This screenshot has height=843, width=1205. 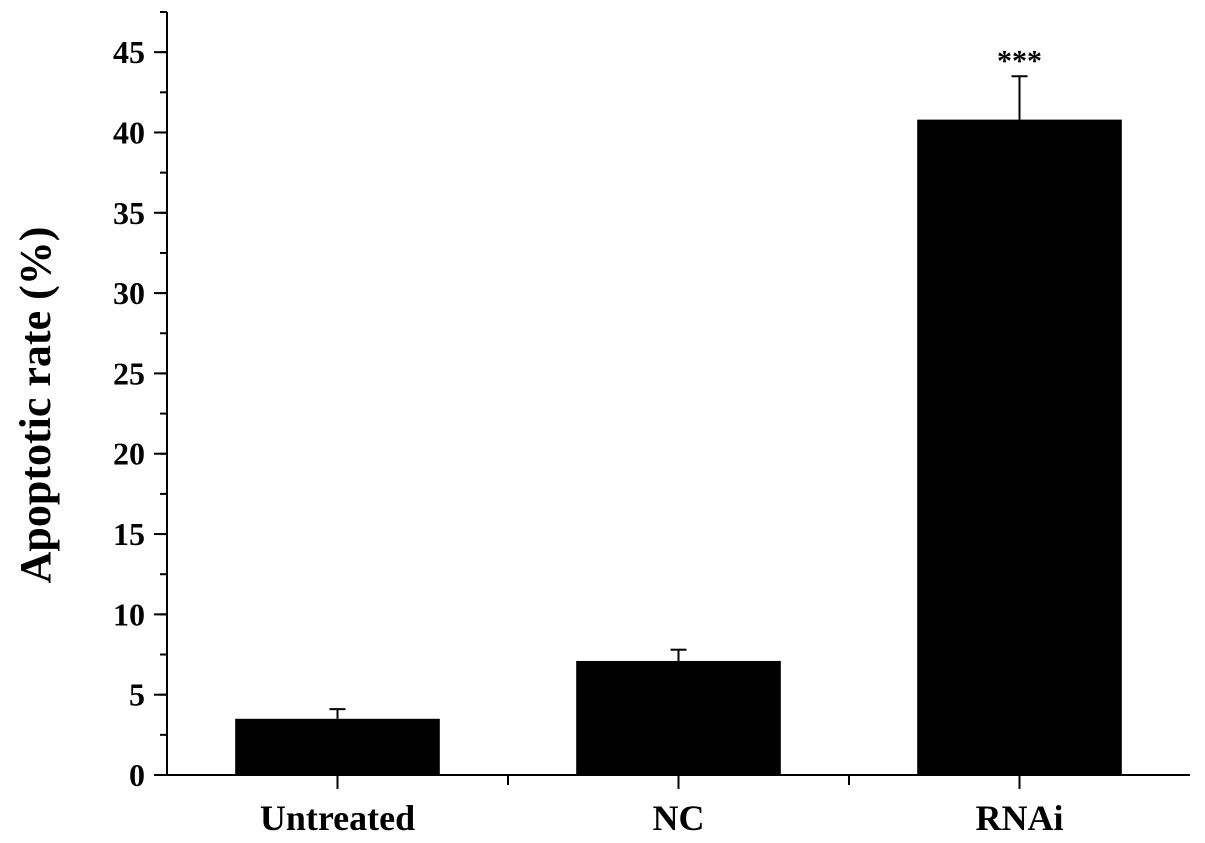 What do you see at coordinates (129, 213) in the screenshot?
I see `y-tick-label: 35` at bounding box center [129, 213].